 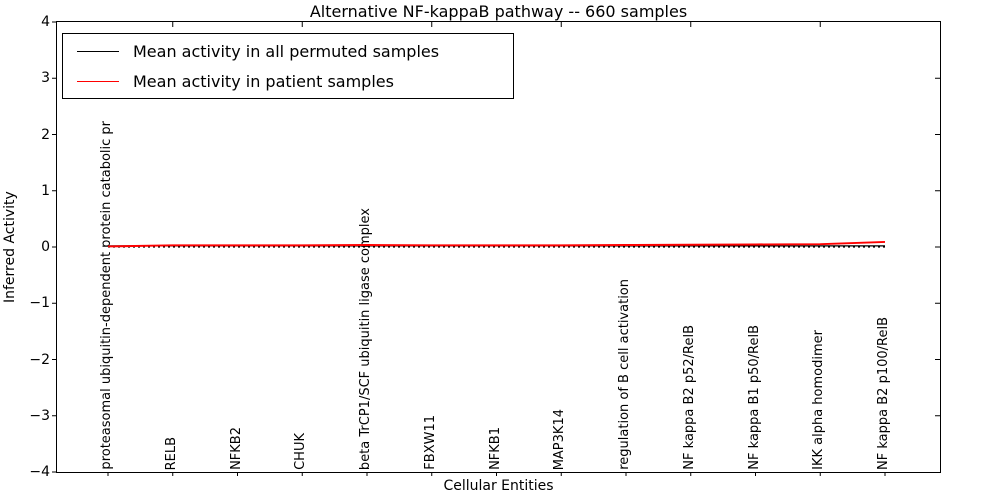 What do you see at coordinates (45, 190) in the screenshot?
I see `y-tick-label: 1` at bounding box center [45, 190].